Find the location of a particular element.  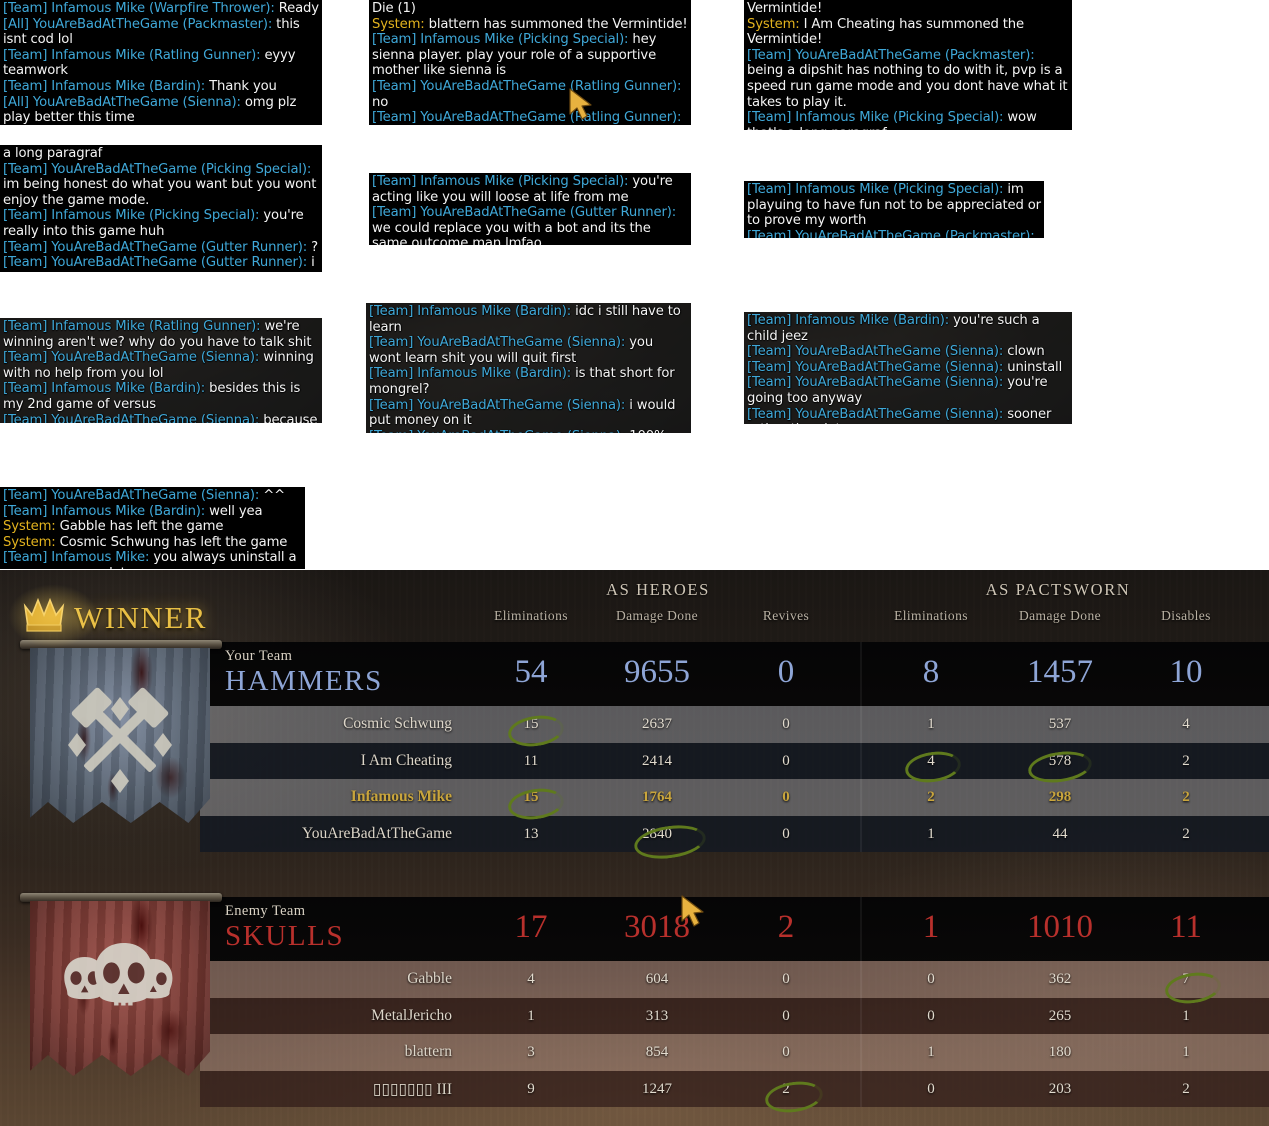

player-stat: 3 is located at coordinates (531, 1052).